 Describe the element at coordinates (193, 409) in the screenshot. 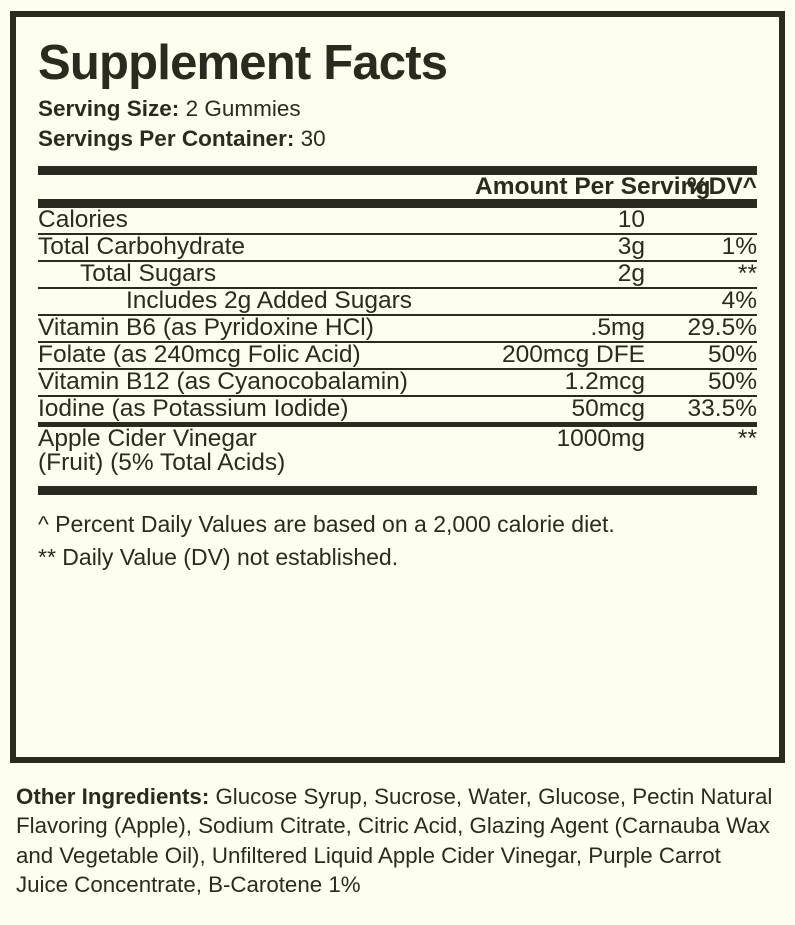

I see `row-nutrient-name: Iodine (as Potassium Iodide)` at that location.